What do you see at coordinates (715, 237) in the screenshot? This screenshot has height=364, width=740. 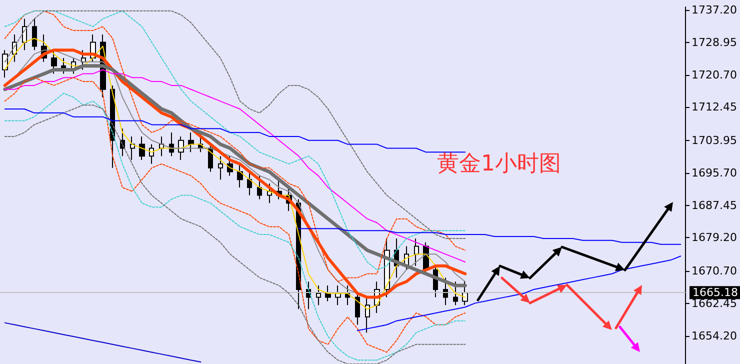 I see `y-tick-label: 1679.20` at bounding box center [715, 237].